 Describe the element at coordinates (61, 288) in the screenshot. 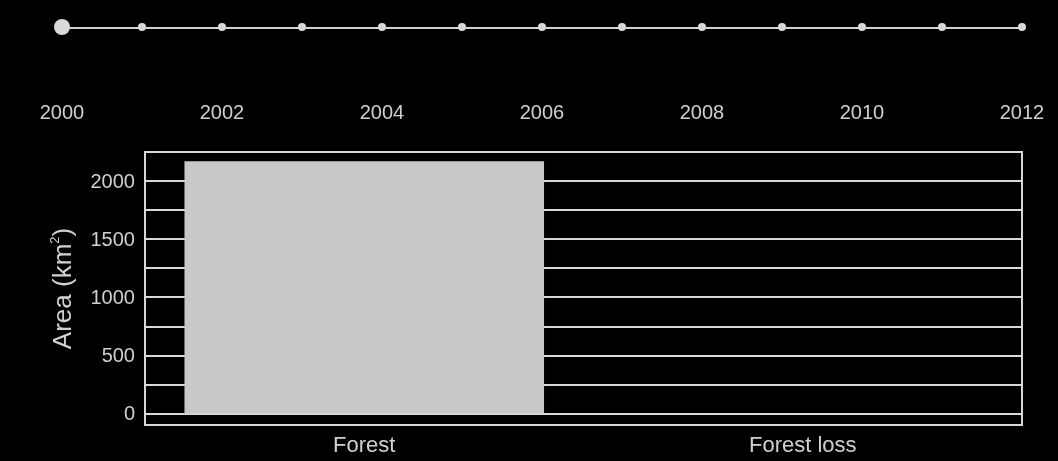

I see `y-axis-title: Area (km2)` at that location.